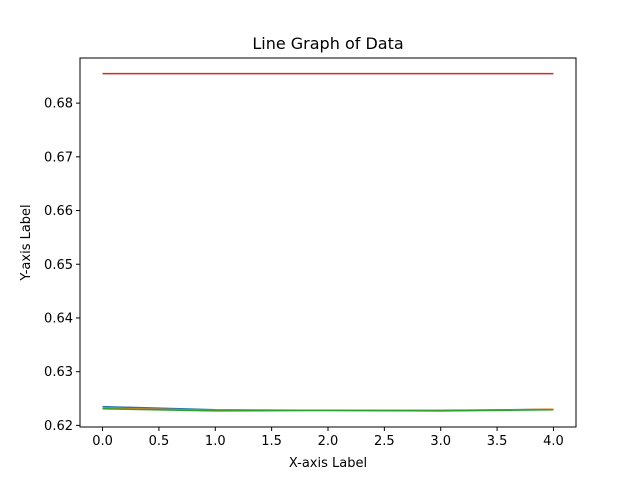 This screenshot has height=480, width=640. I want to click on x-tick-label: 3.0, so click(440, 441).